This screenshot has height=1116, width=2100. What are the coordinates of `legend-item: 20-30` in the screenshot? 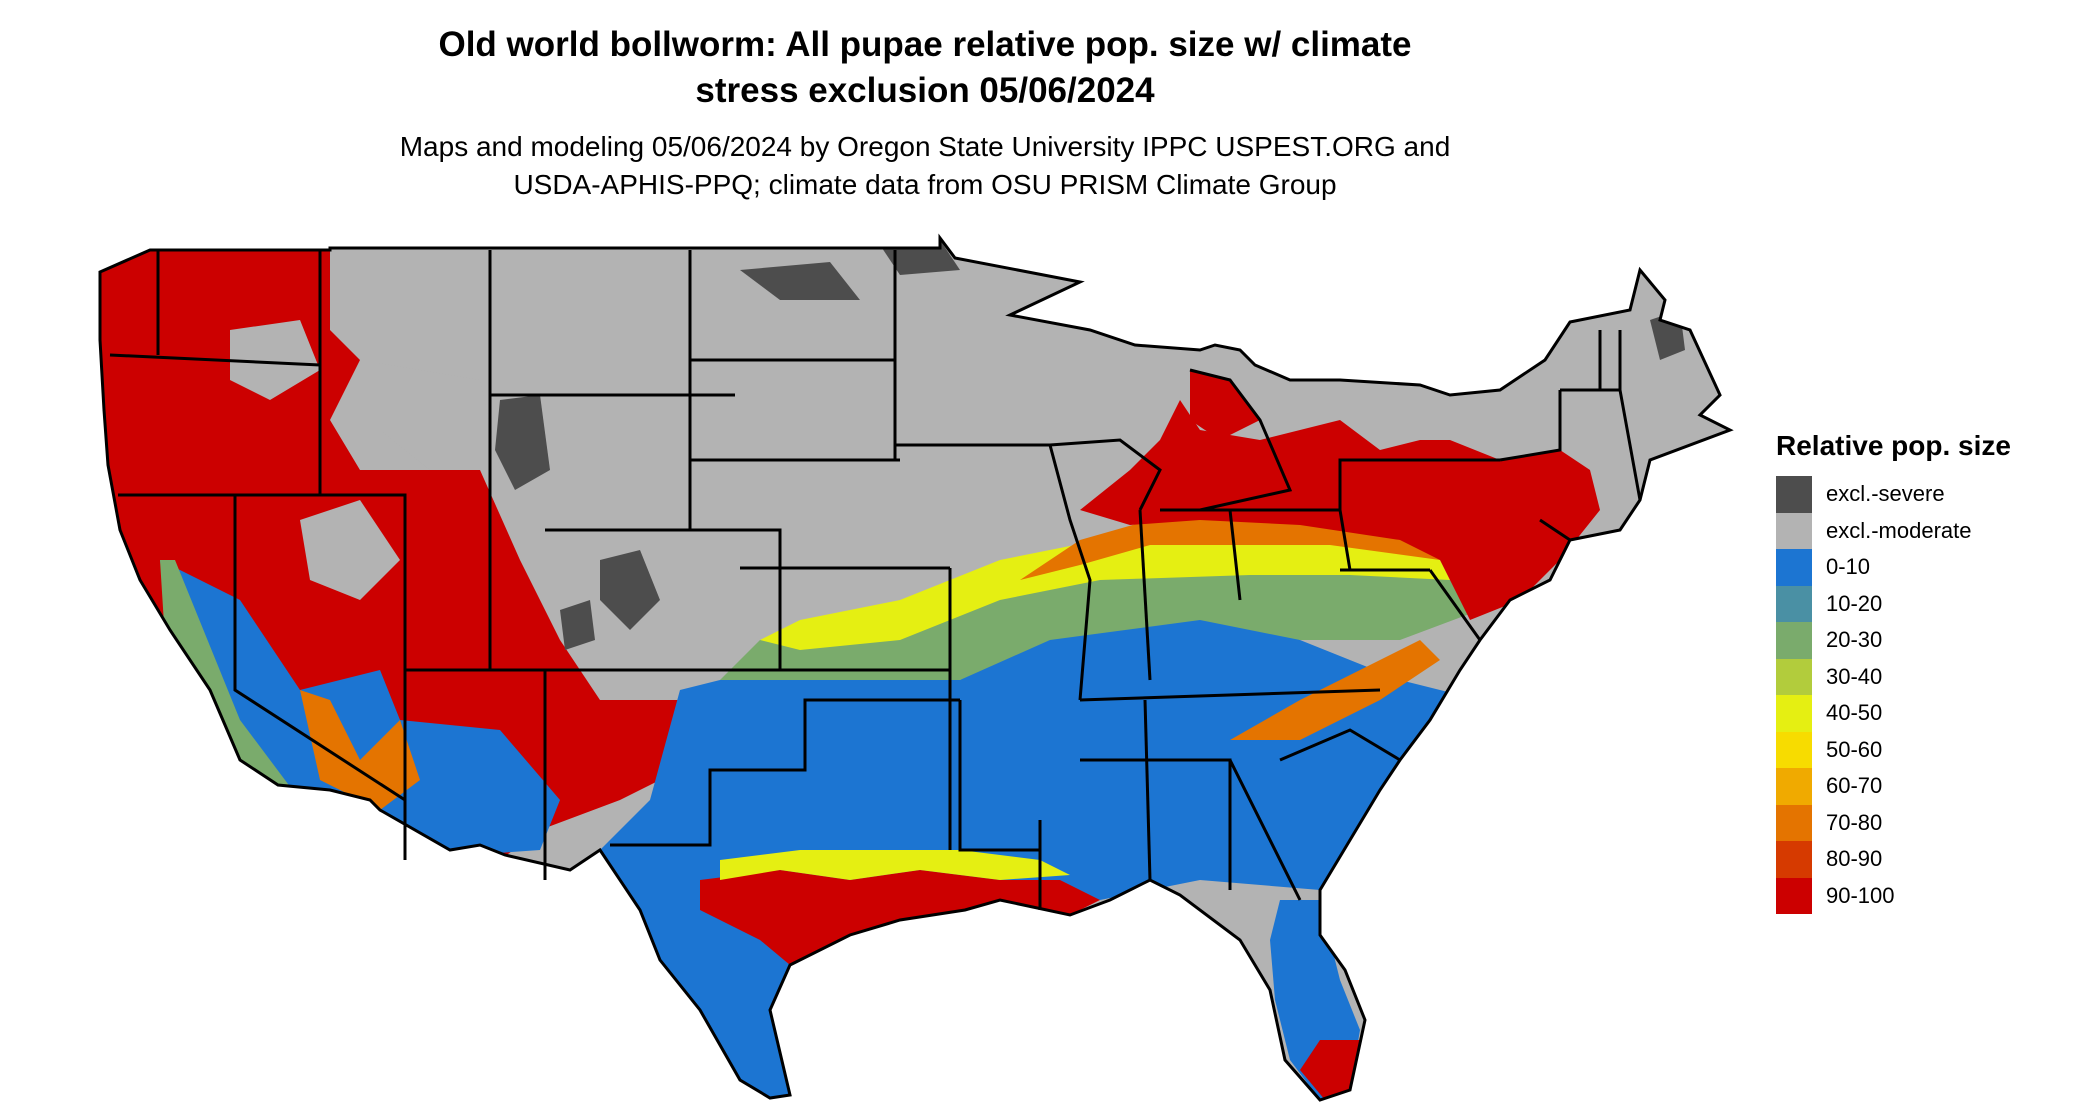 It's located at (1893, 640).